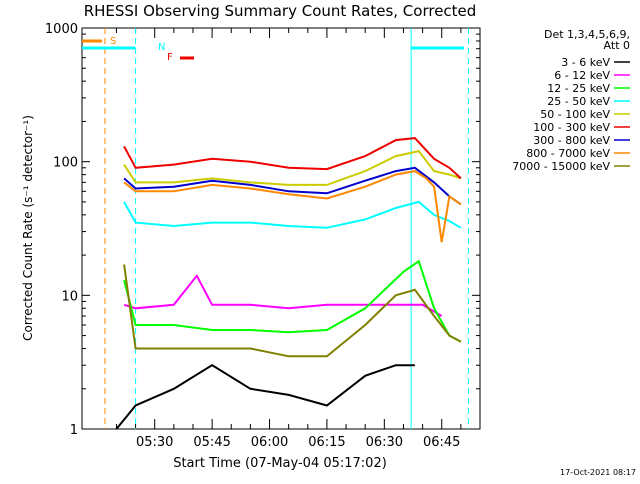  I want to click on series-line-7000-15000-kev, so click(292, 311).